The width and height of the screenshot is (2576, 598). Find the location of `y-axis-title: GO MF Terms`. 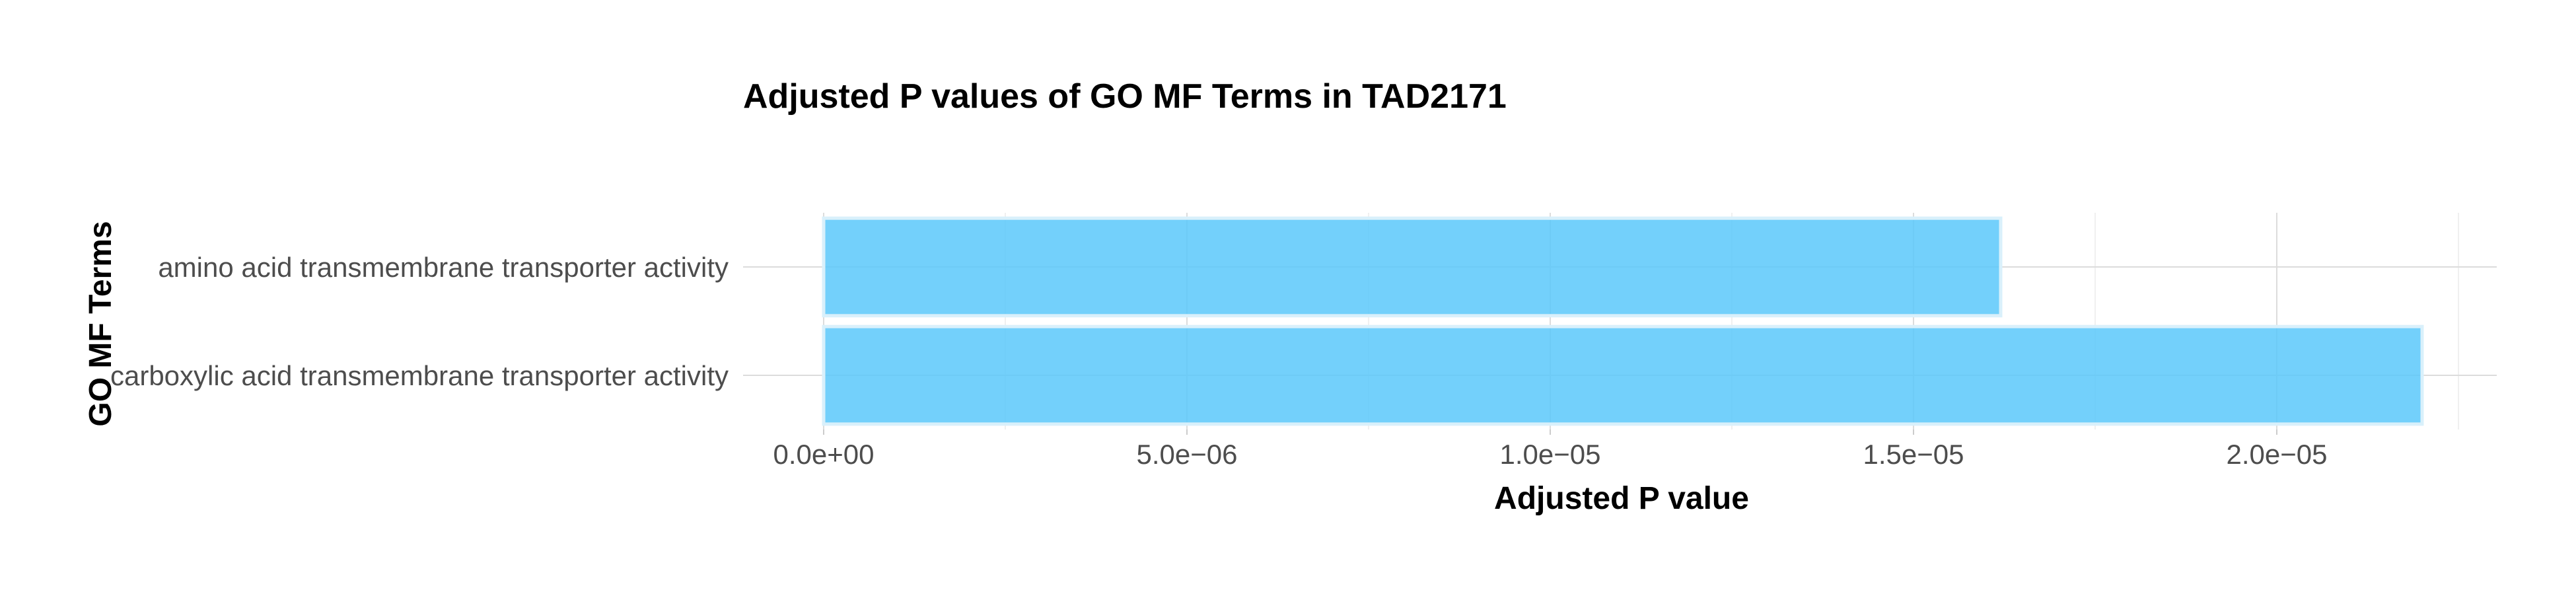

y-axis-title: GO MF Terms is located at coordinates (101, 324).